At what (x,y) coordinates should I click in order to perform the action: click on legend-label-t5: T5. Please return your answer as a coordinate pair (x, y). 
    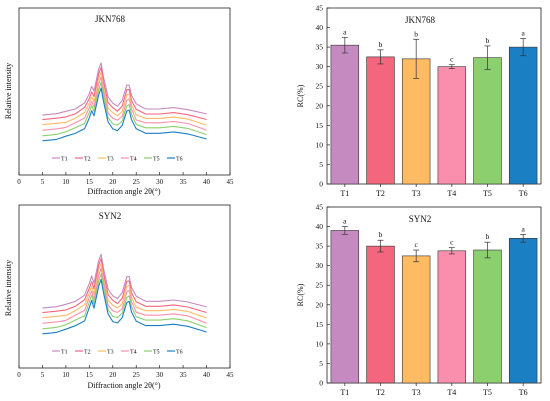
    Looking at the image, I should click on (156, 160).